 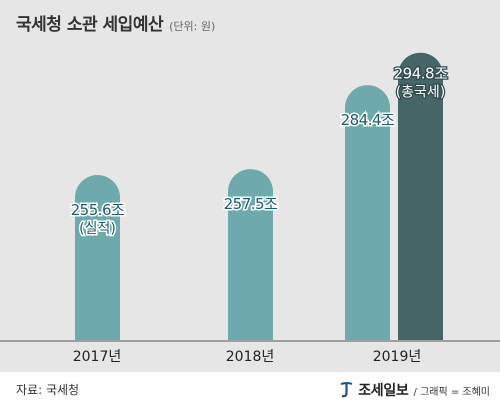 What do you see at coordinates (383, 391) in the screenshot?
I see `brand-name: 조세일보` at bounding box center [383, 391].